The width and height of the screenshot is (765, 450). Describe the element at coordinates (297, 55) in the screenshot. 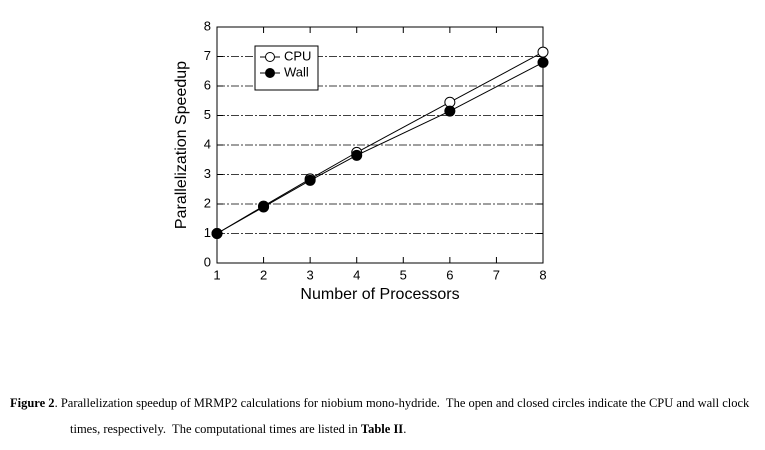

I see `legend-label: CPU` at that location.